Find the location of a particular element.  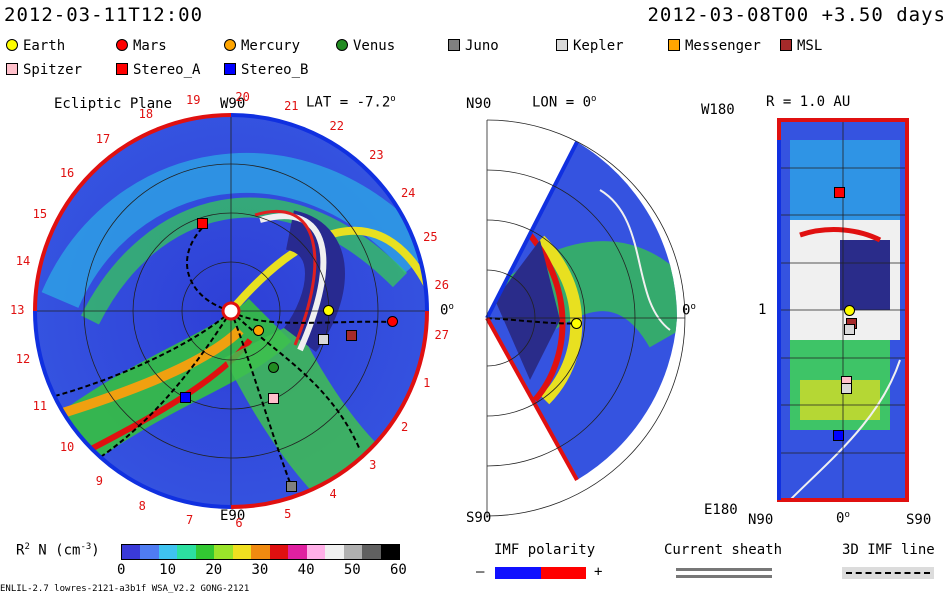

colorbar-tick-20: 20 is located at coordinates (214, 570).